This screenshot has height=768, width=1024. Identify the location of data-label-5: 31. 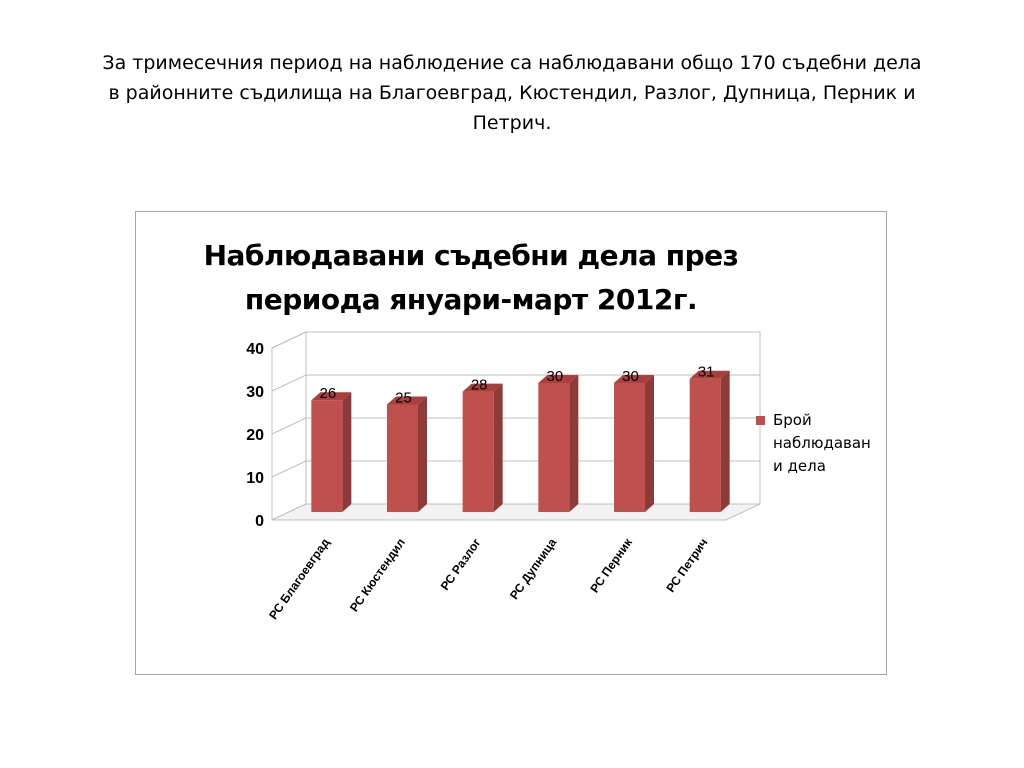
(706, 372).